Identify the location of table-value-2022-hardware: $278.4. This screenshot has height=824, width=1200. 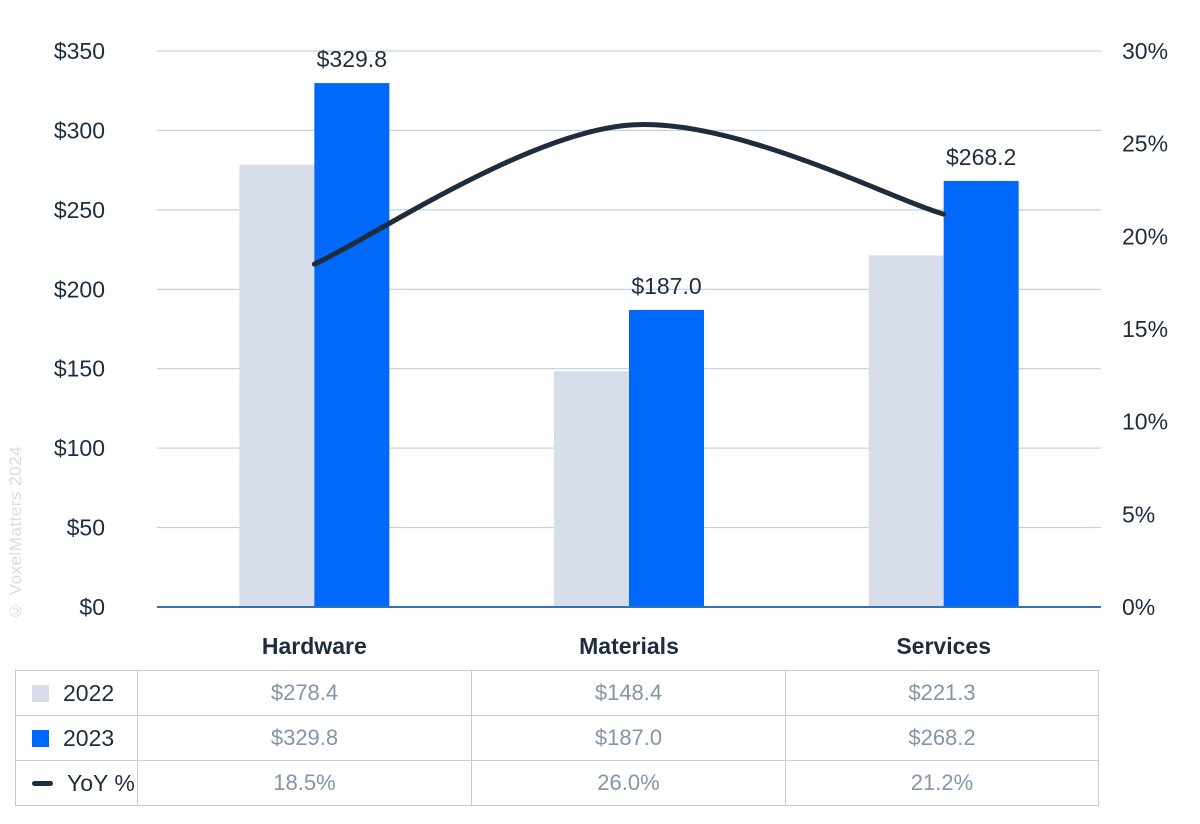
(304, 693).